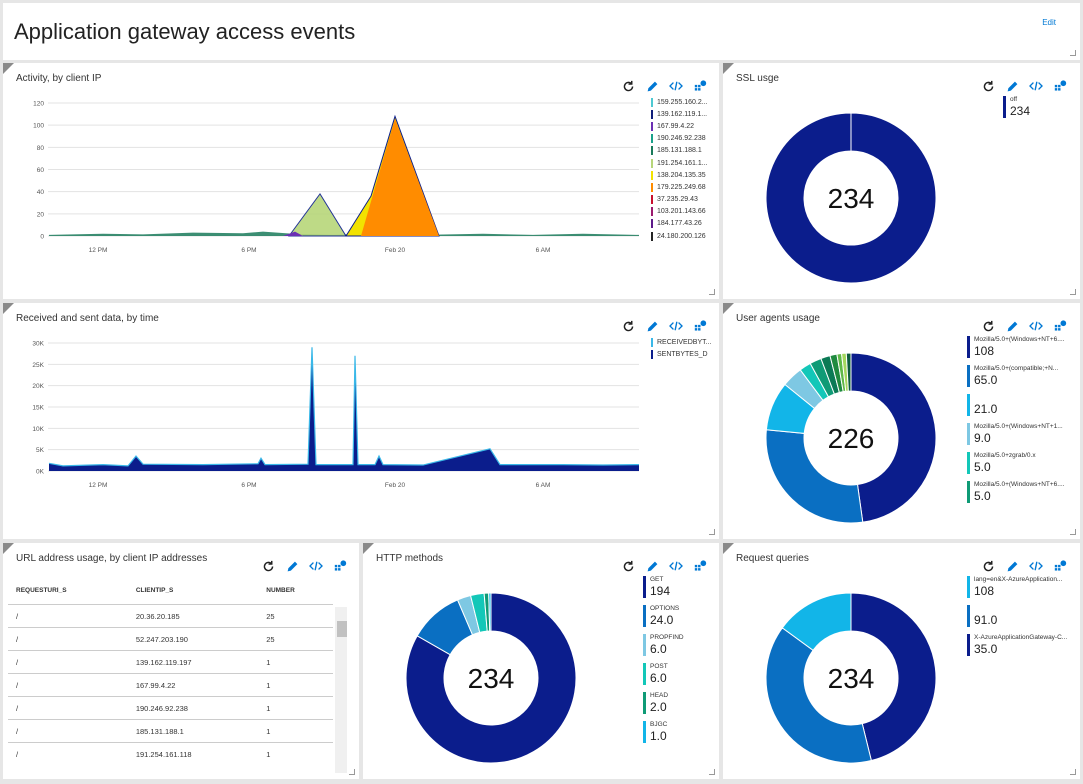  Describe the element at coordinates (1016, 107) in the screenshot. I see `legend-item: off 234` at that location.